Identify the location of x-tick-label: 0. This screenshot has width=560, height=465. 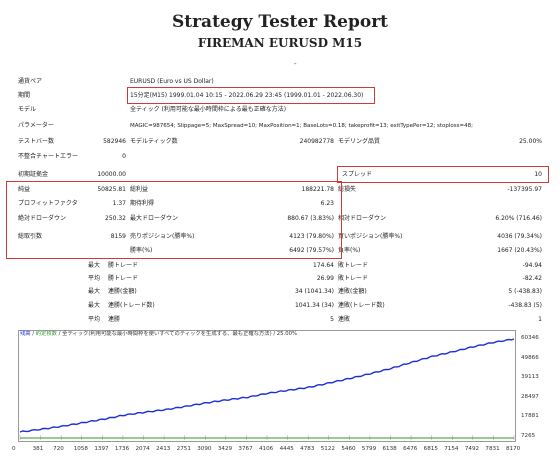
(14, 449).